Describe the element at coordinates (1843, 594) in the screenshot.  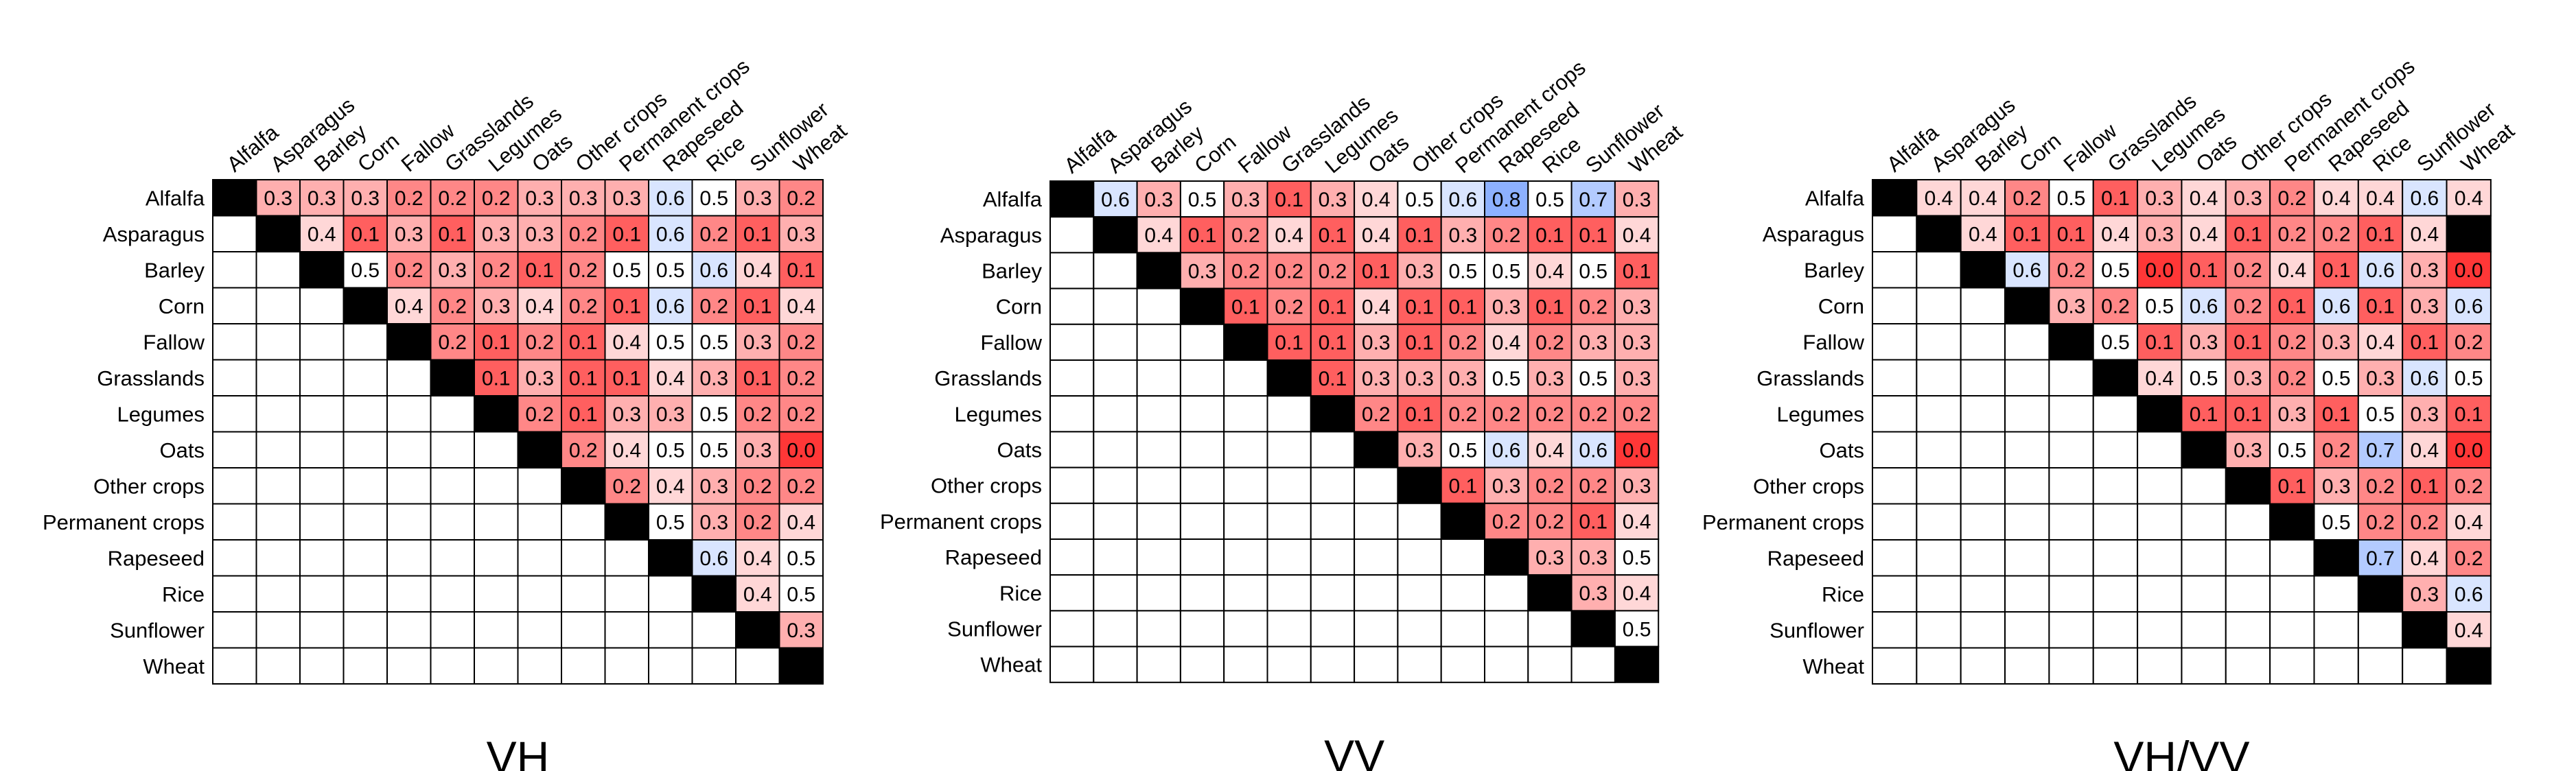
I see `row-tick-label: Rice` at that location.